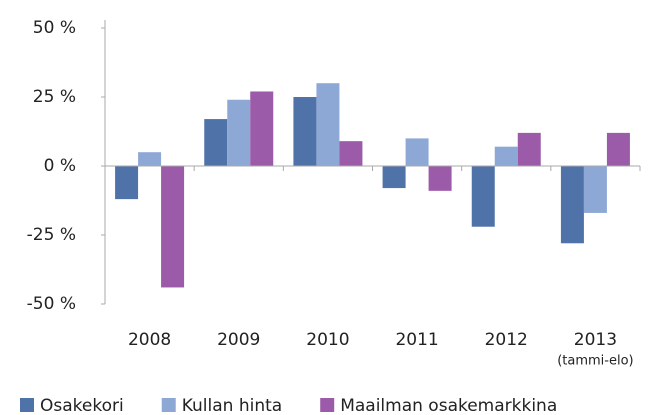  What do you see at coordinates (51, 304) in the screenshot?
I see `y-tick-label: -50 %` at bounding box center [51, 304].